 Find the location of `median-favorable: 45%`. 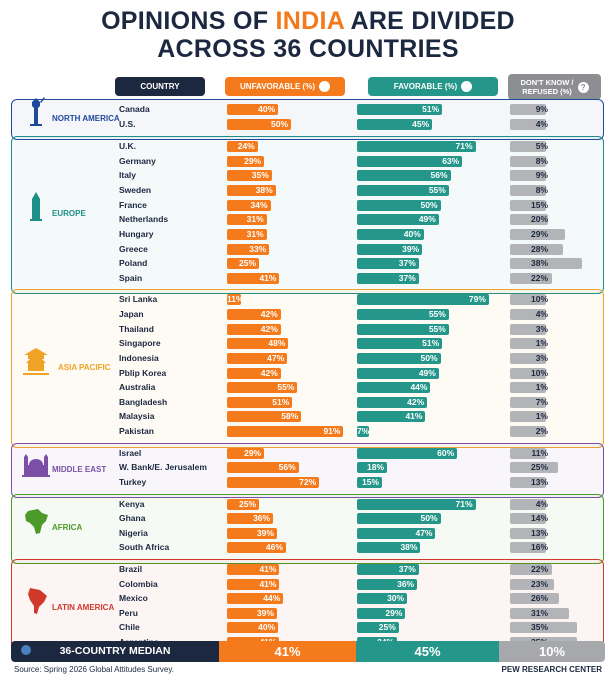

median-favorable: 45% is located at coordinates (427, 651).